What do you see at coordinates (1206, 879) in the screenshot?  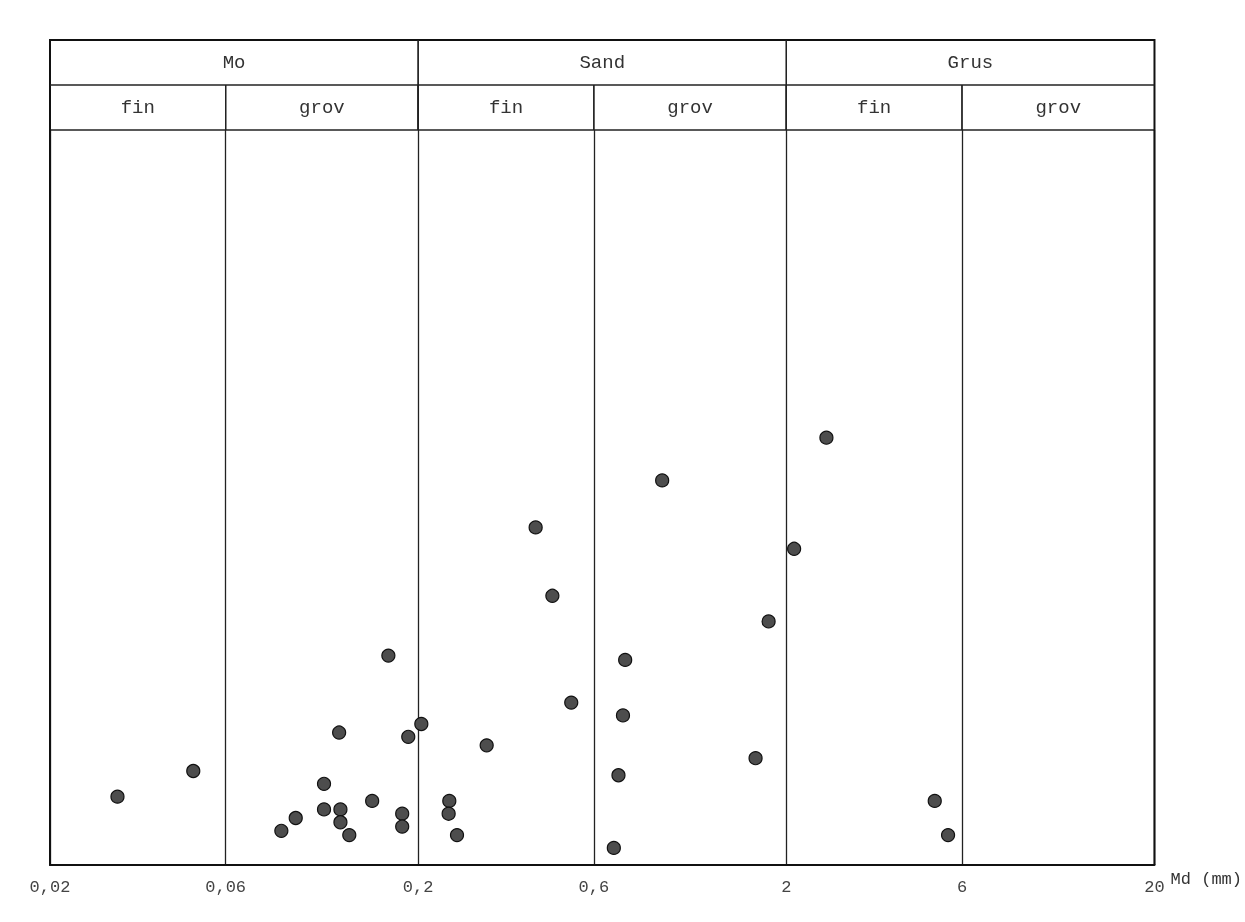 I see `x-axis-title: Md (mm)` at bounding box center [1206, 879].